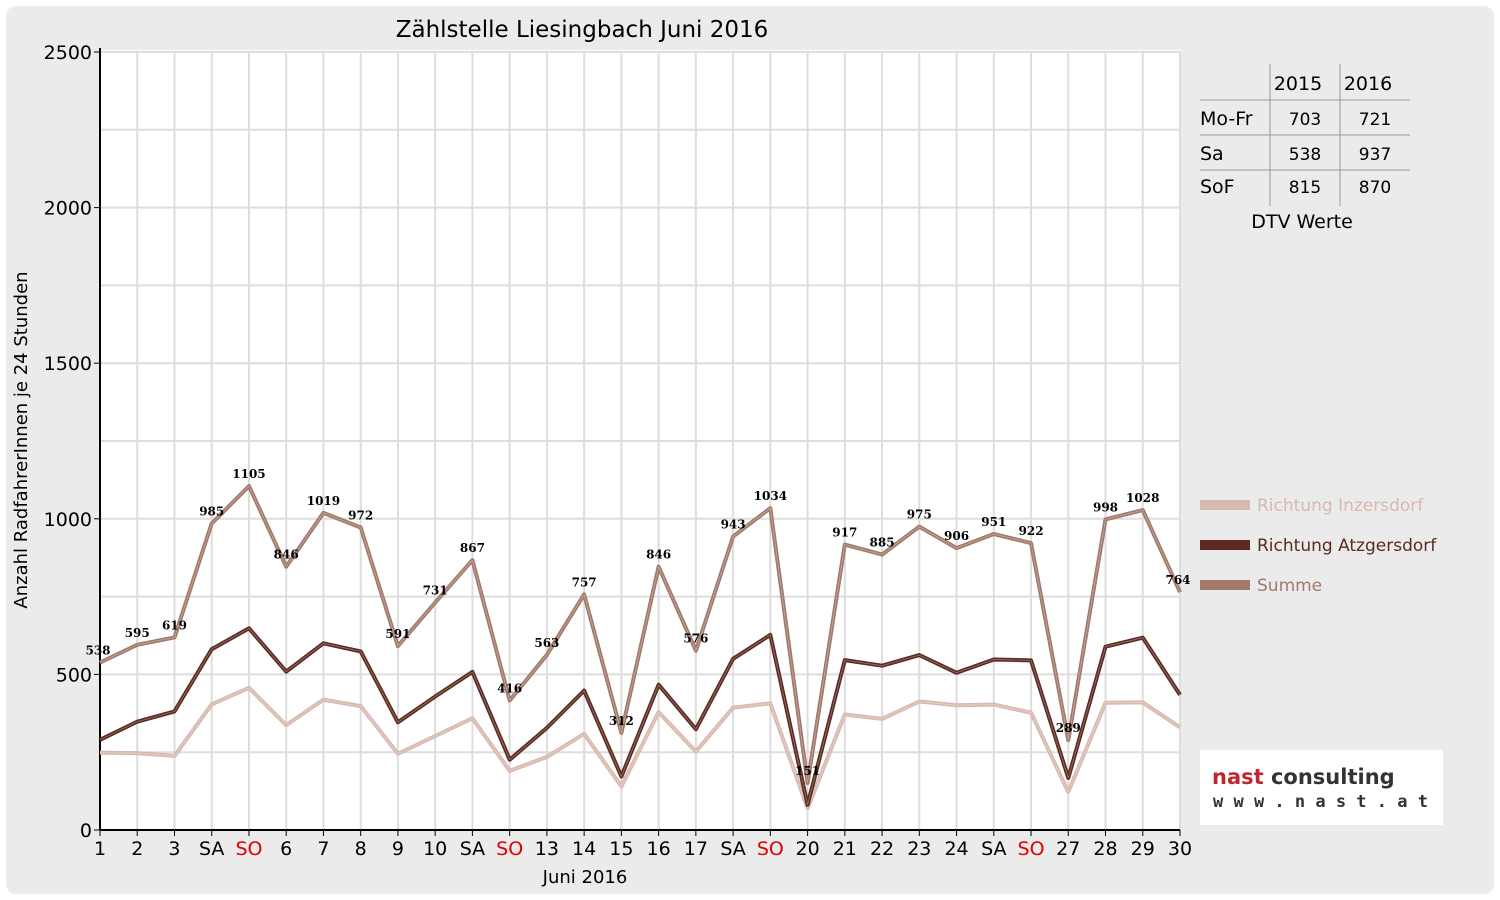  I want to click on legend-label: Richtung Atzgersdorf, so click(1347, 546).